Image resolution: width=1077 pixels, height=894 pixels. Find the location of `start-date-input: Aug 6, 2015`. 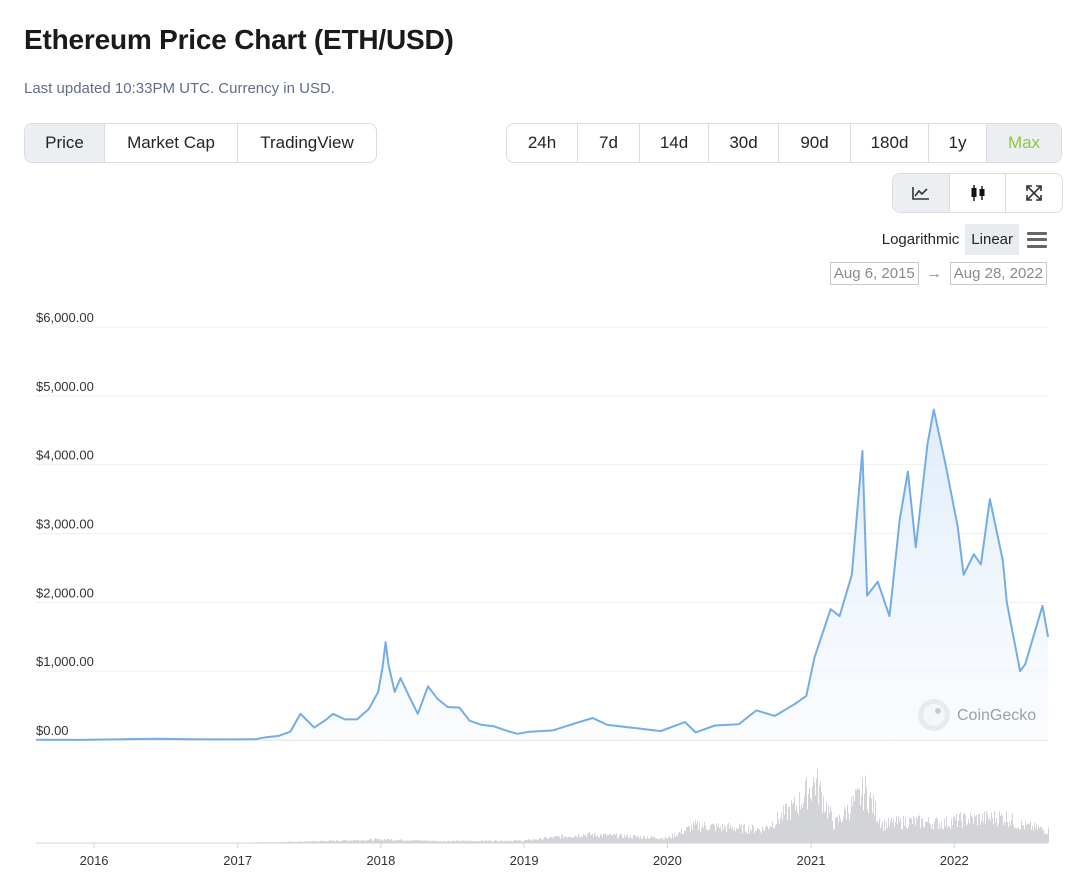

start-date-input: Aug 6, 2015 is located at coordinates (874, 273).